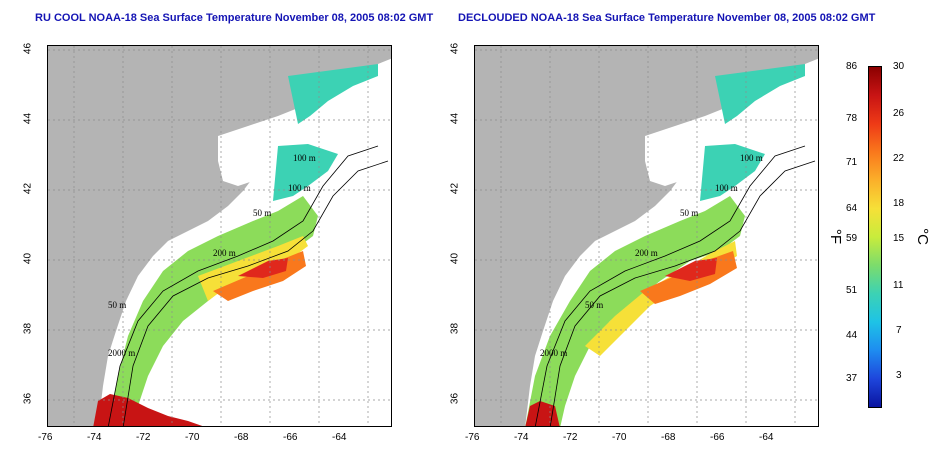  What do you see at coordinates (192, 437) in the screenshot?
I see `left-lon-tick-70: -70` at bounding box center [192, 437].